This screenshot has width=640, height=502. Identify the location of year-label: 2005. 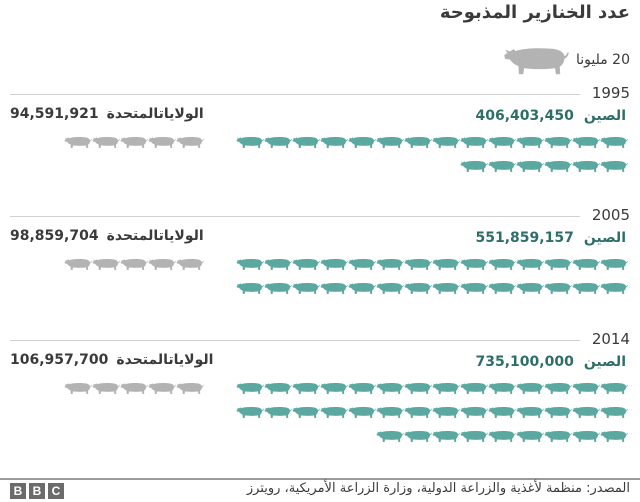
(606, 215).